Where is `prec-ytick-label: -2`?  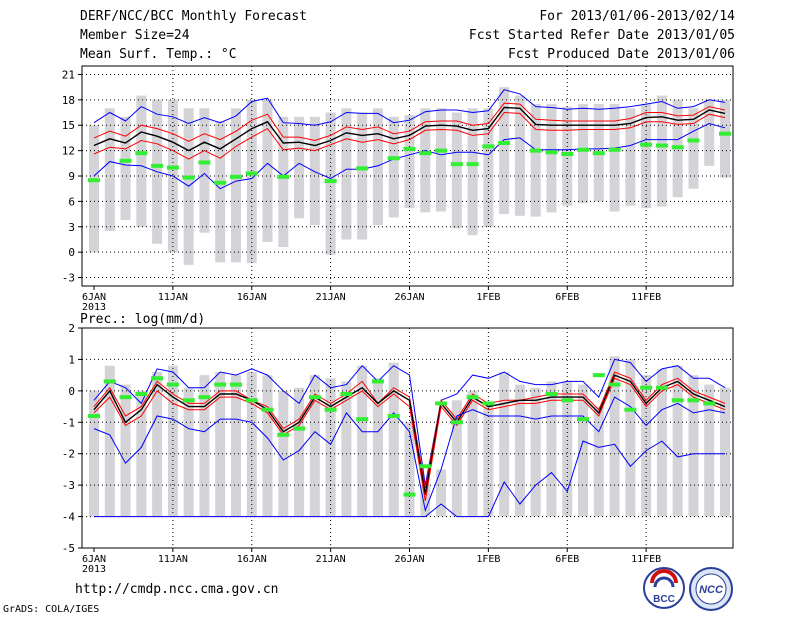 prec-ytick-label: -2 is located at coordinates (68, 454).